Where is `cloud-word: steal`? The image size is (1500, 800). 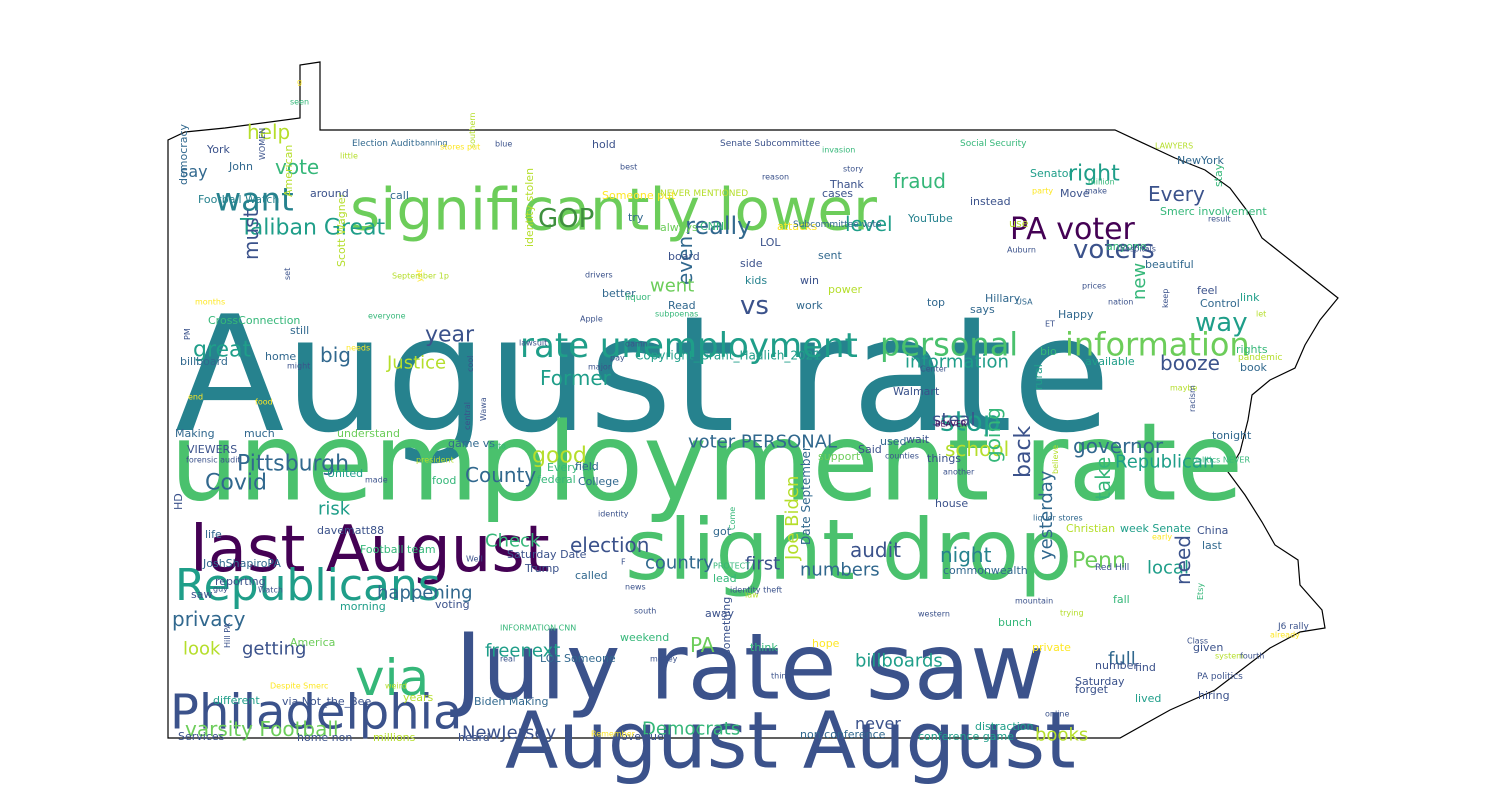
cloud-word: steal is located at coordinates (954, 419).